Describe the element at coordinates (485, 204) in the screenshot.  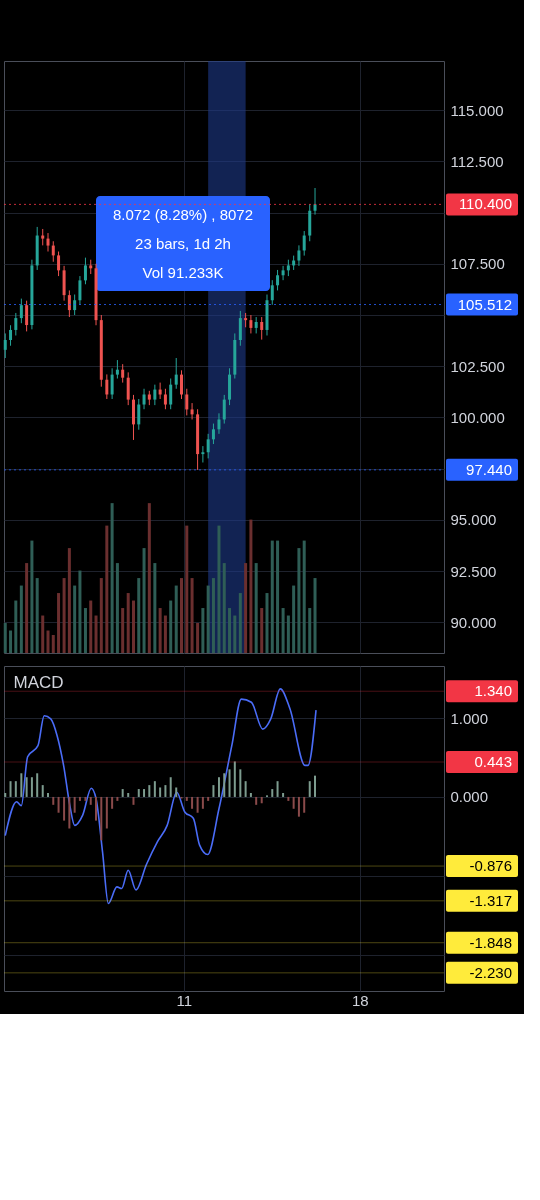
I see `ref-line-label: 110.400` at that location.